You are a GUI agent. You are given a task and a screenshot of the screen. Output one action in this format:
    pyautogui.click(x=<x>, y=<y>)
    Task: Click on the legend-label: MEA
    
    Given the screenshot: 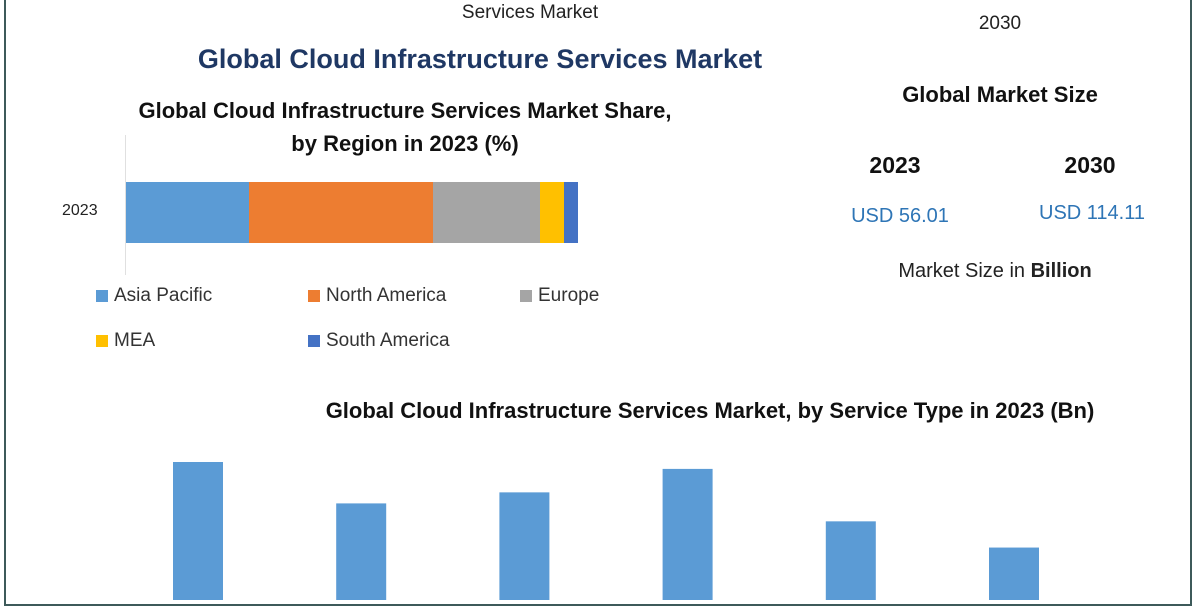 What is the action you would take?
    pyautogui.click(x=135, y=340)
    